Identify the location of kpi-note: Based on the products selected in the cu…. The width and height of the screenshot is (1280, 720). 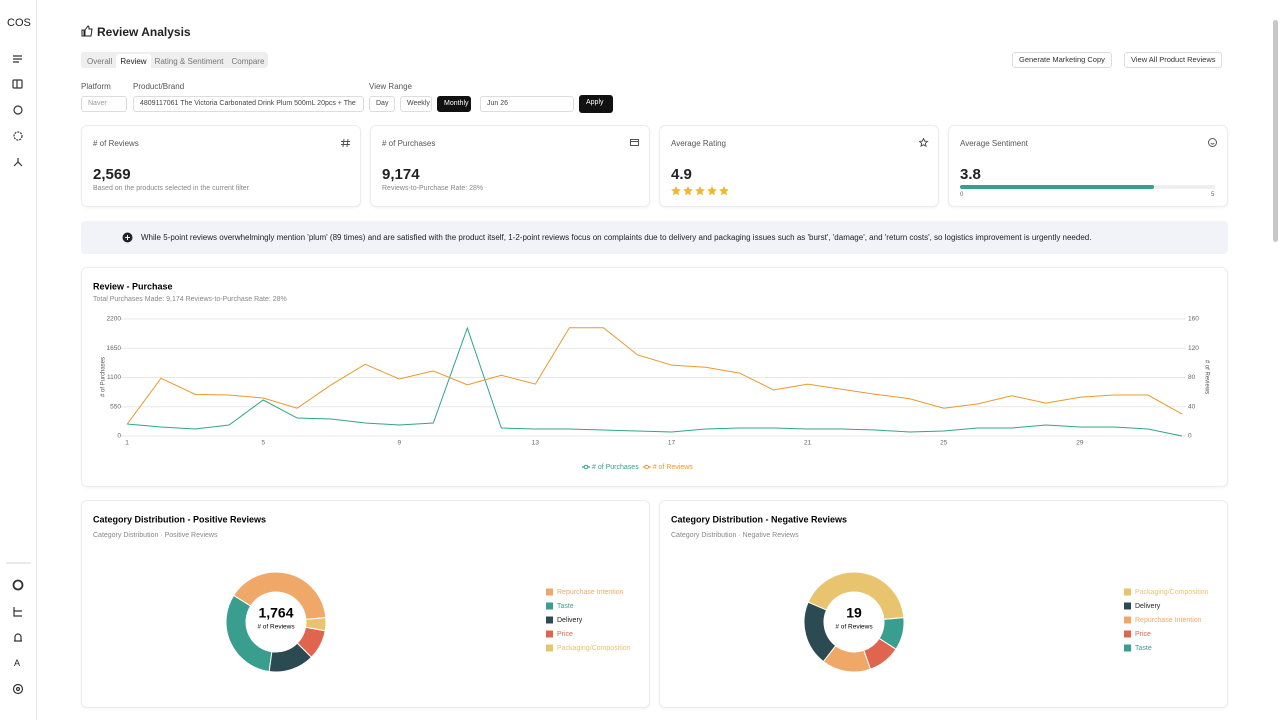
(171, 188).